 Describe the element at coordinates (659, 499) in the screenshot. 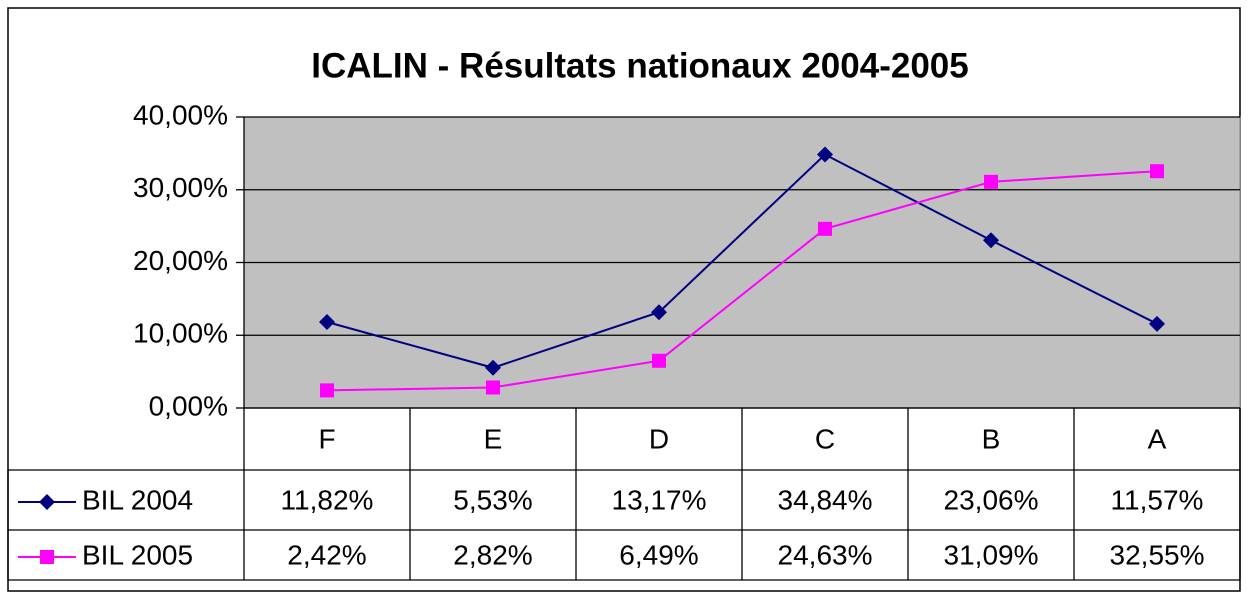

I see `table-value: 13,17%` at that location.